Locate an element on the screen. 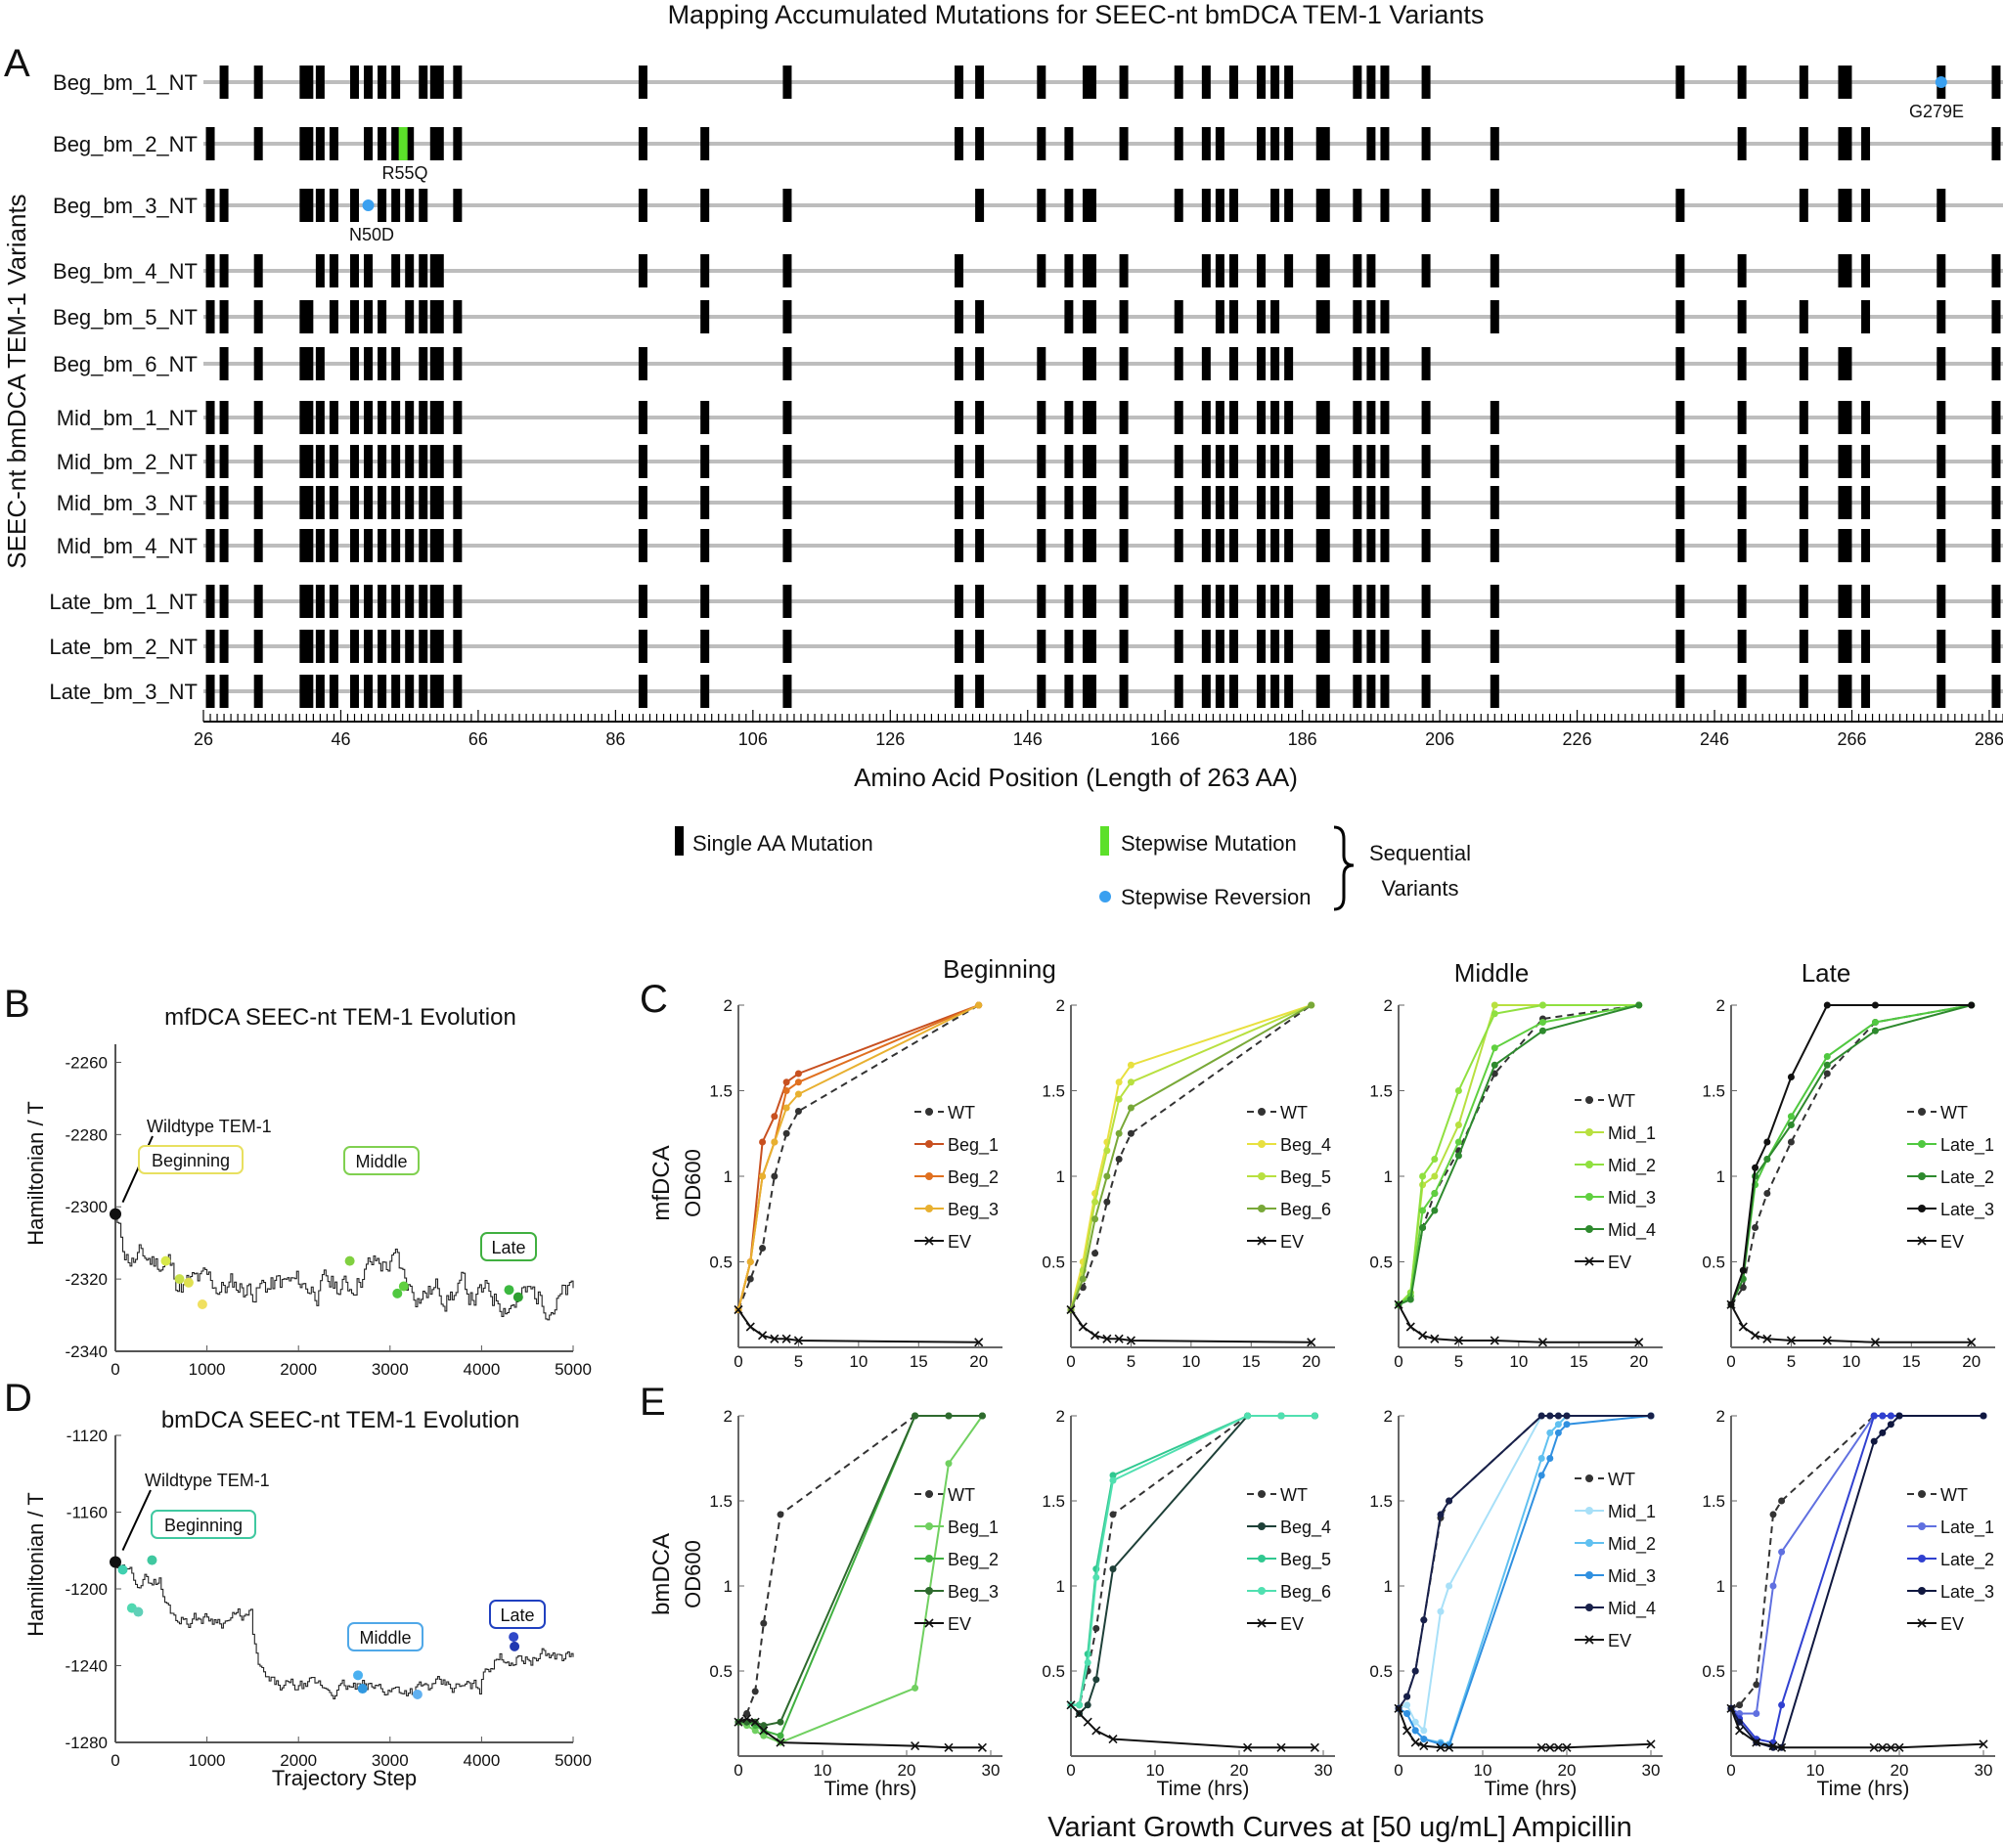  stage-tag-label: Late is located at coordinates (517, 1615).